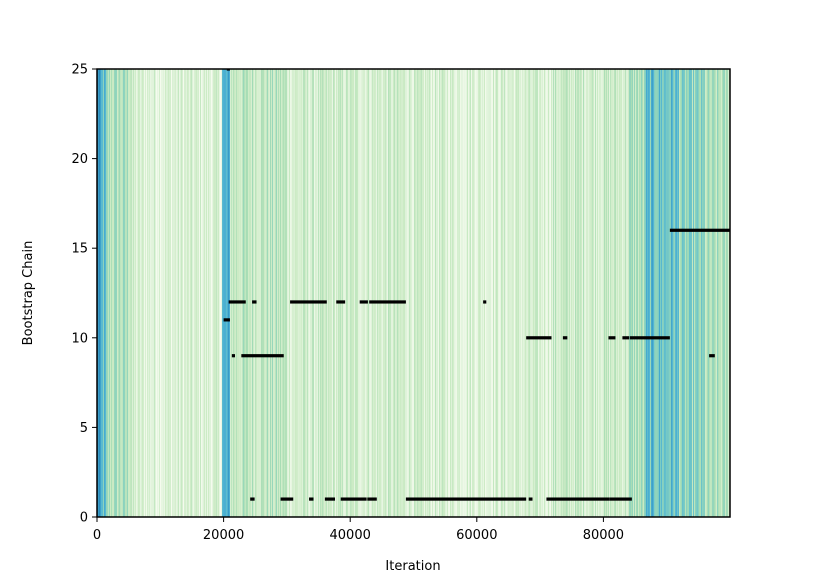 The height and width of the screenshot is (586, 826). Describe the element at coordinates (412, 566) in the screenshot. I see `x-axis-title: Iteration` at that location.